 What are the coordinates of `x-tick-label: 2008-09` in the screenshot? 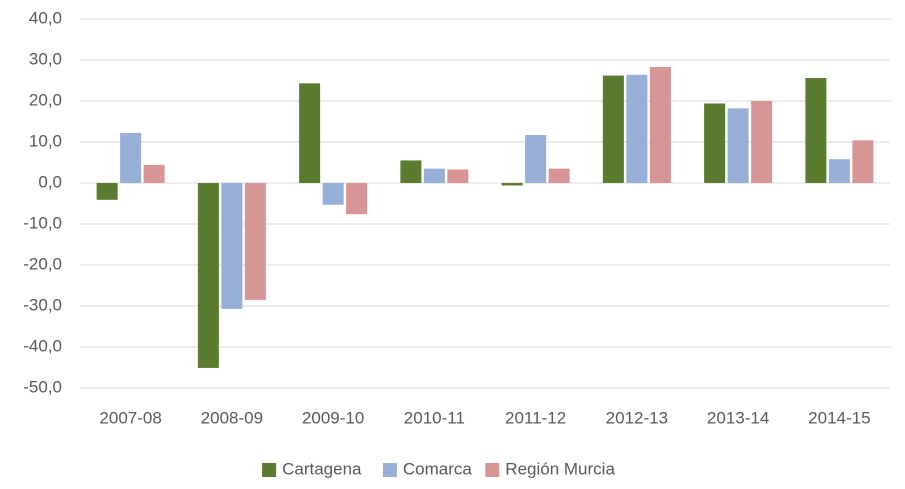 It's located at (232, 417).